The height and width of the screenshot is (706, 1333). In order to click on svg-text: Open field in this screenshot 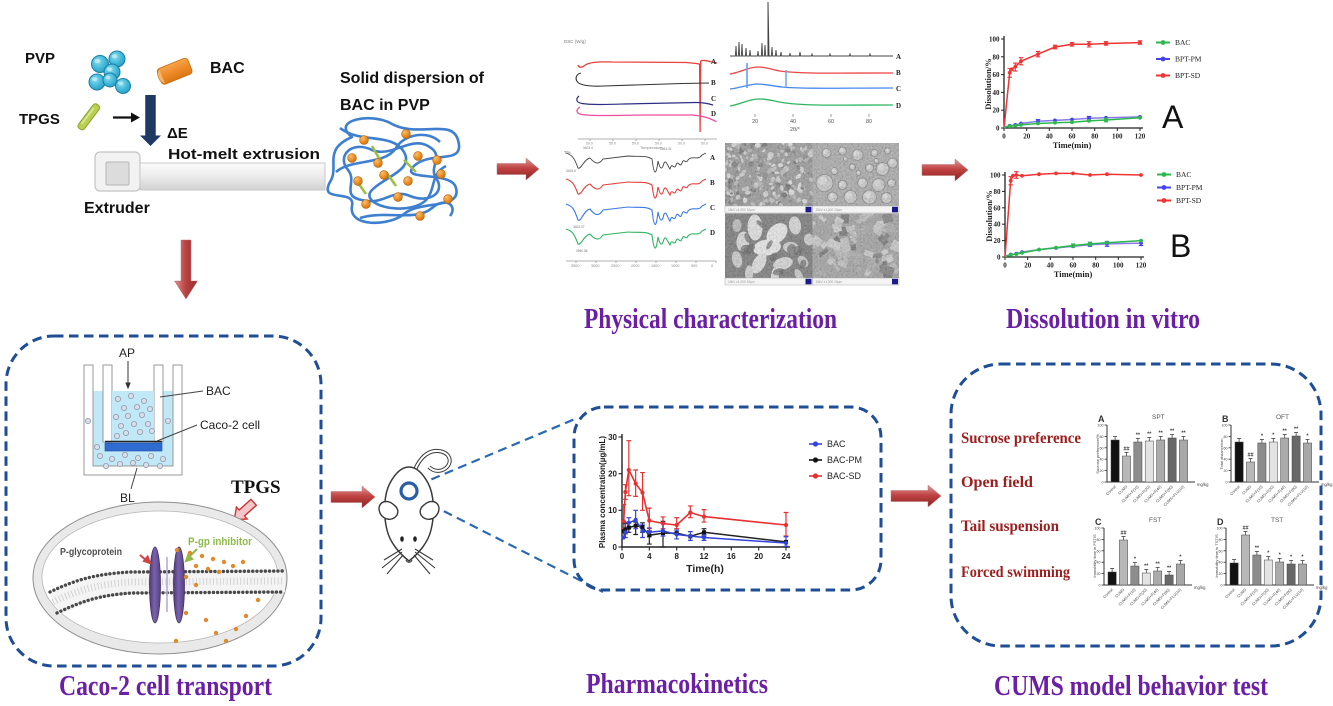, I will do `click(997, 482)`.